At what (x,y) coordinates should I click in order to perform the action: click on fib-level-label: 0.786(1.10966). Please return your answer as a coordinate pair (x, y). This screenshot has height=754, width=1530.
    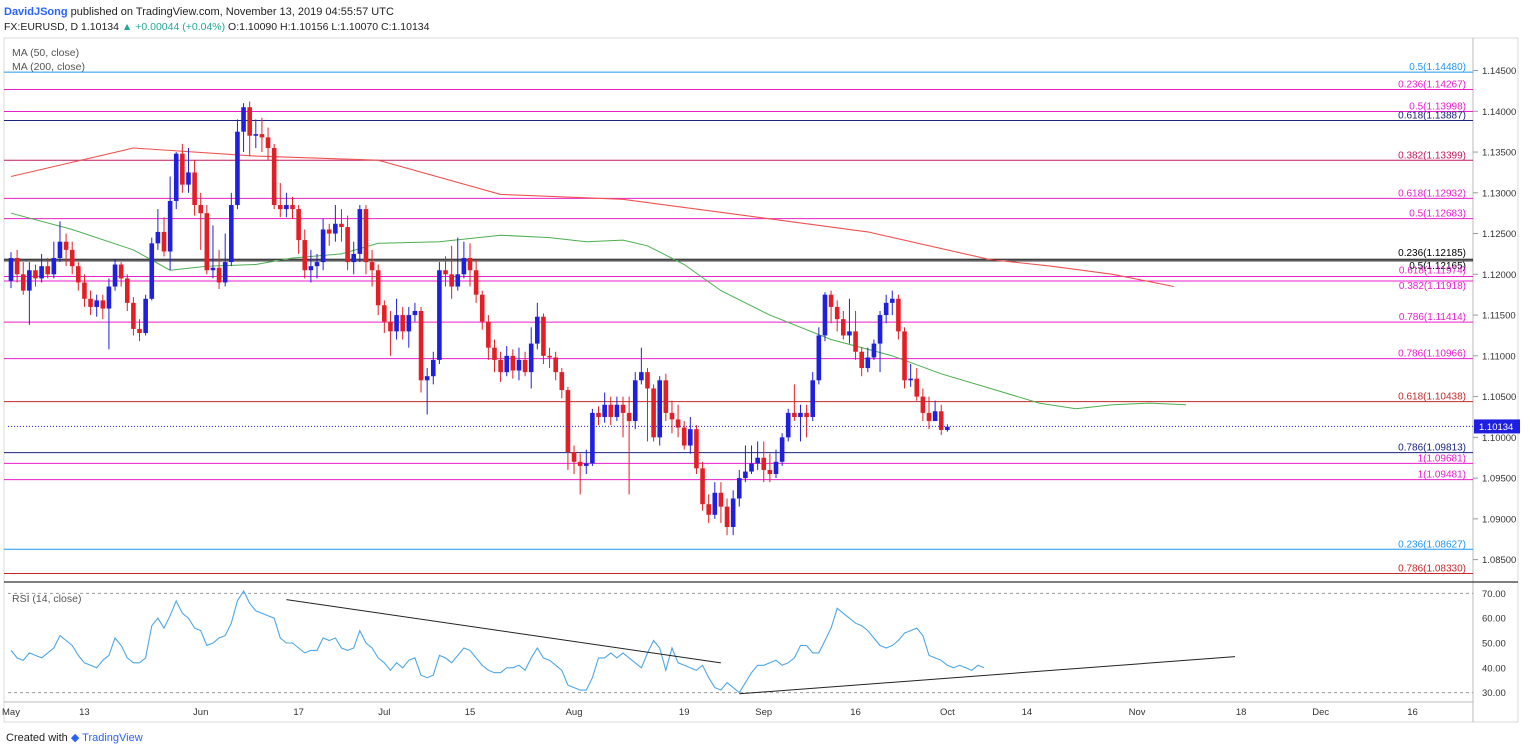
    Looking at the image, I should click on (1432, 354).